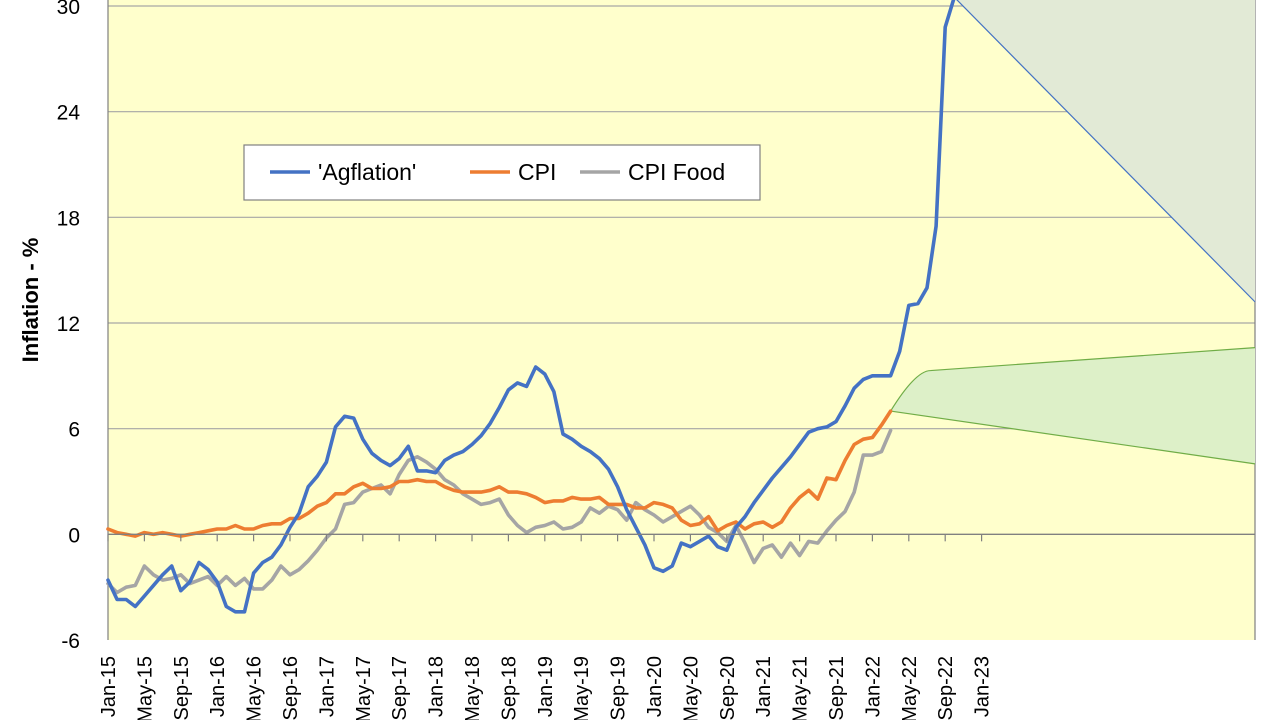  I want to click on x-tick-label: Jan-23, so click(983, 686).